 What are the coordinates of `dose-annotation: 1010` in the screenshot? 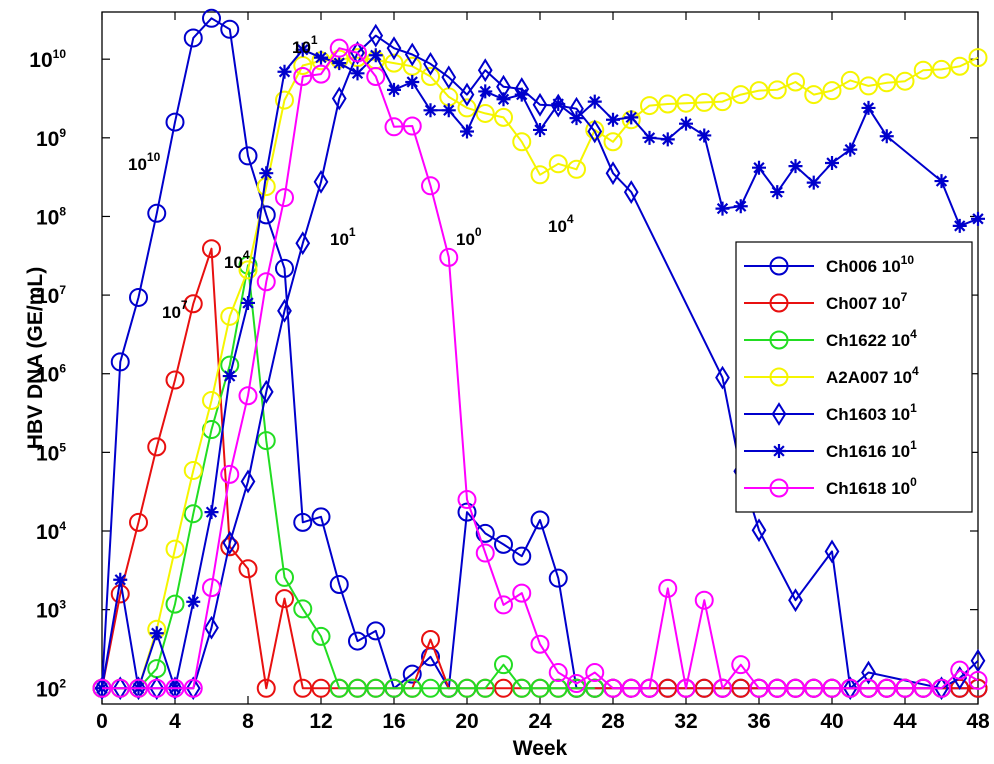 It's located at (144, 162).